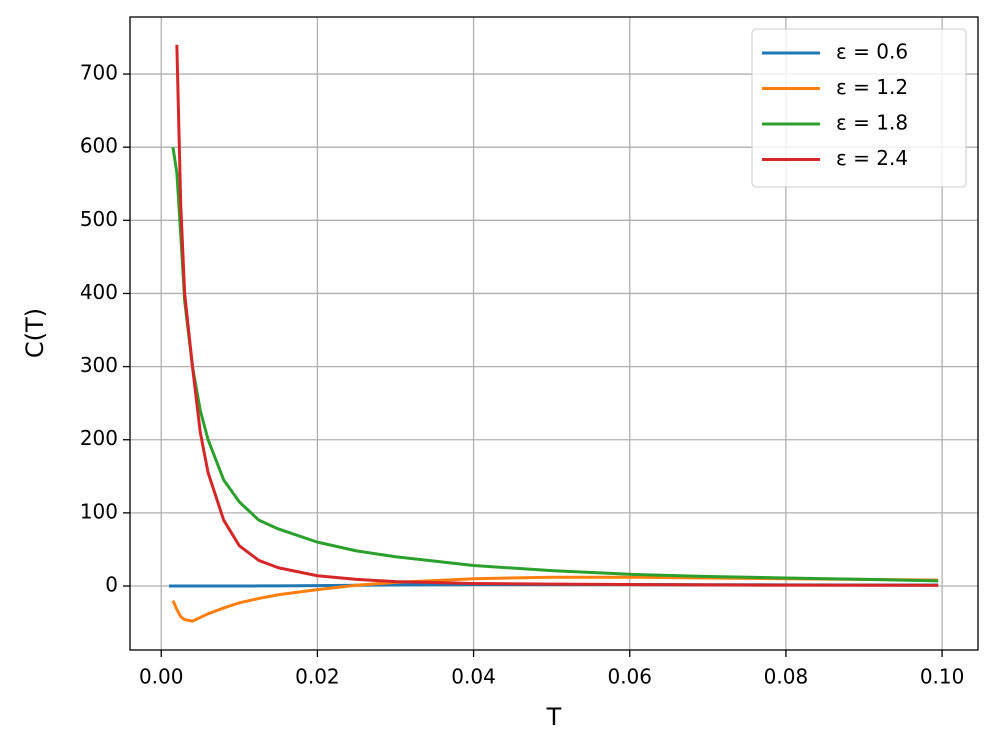 Image resolution: width=996 pixels, height=753 pixels. I want to click on y-tick-label: 0, so click(111, 585).